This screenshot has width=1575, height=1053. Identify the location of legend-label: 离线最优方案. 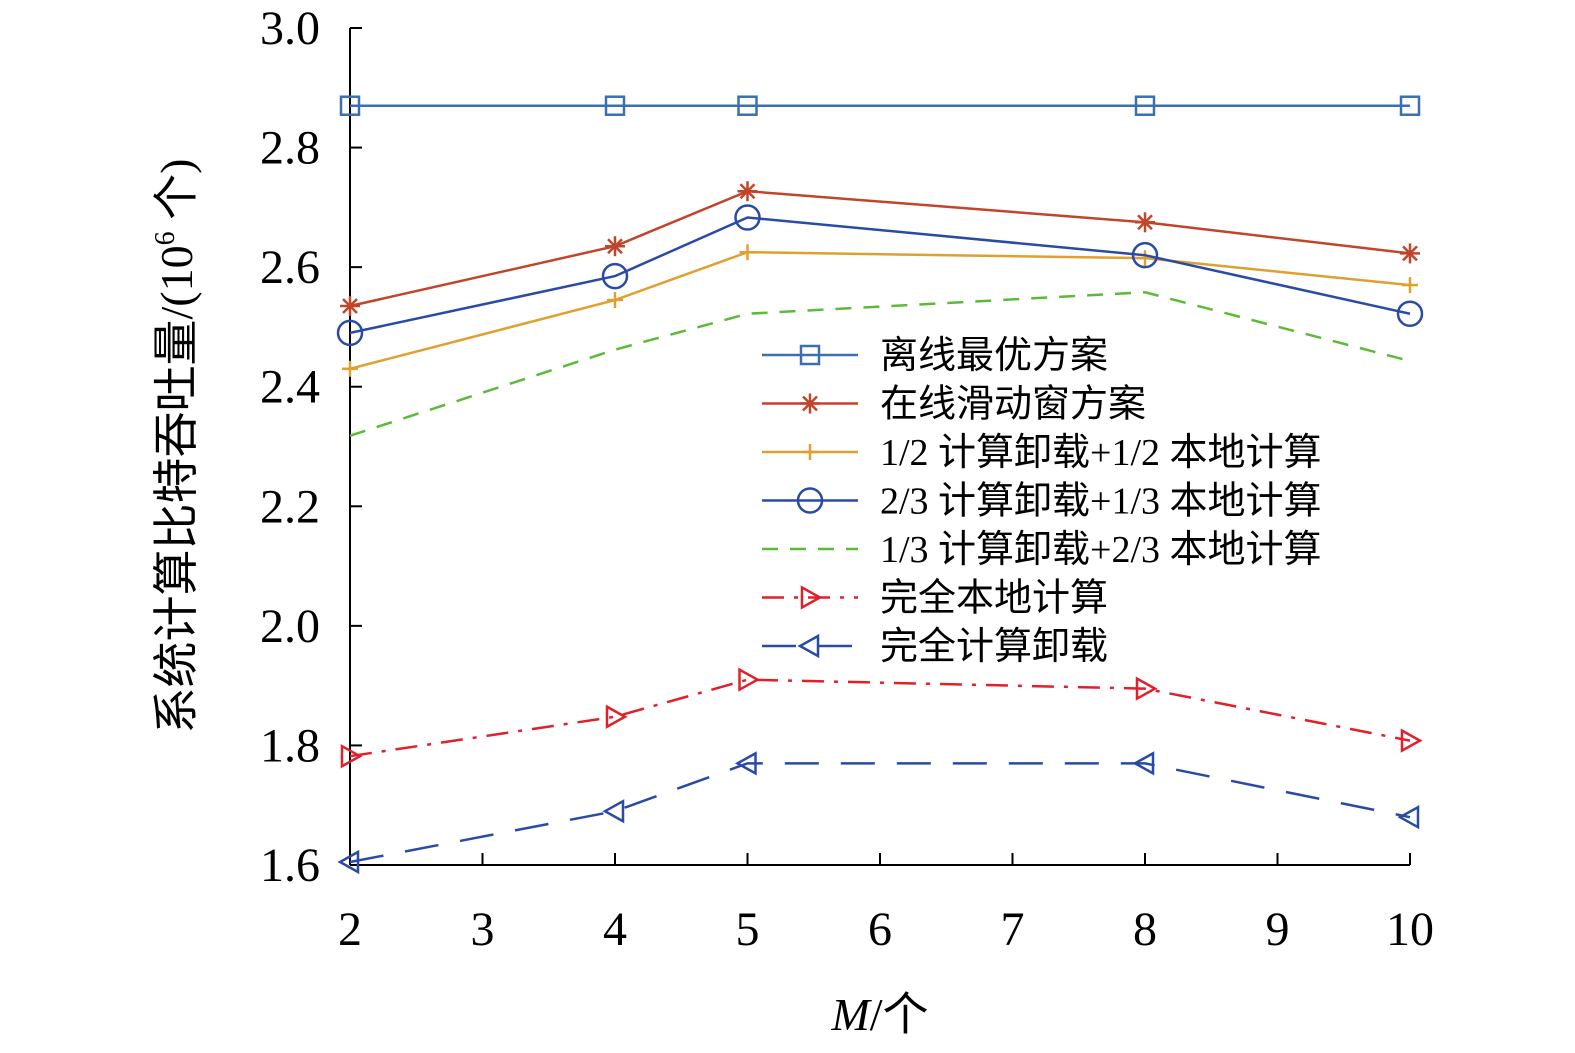
(994, 356).